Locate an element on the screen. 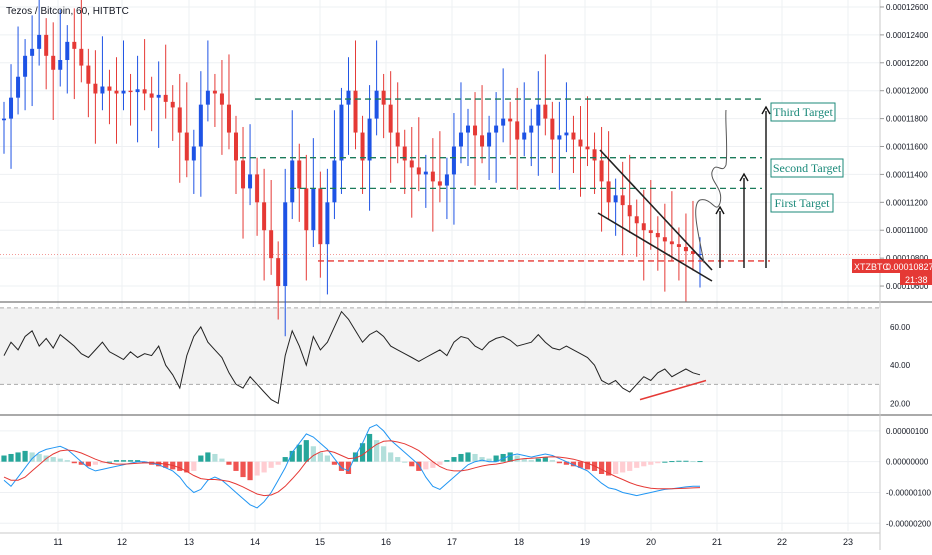 The width and height of the screenshot is (932, 555). macd-pane is located at coordinates (352, 466).